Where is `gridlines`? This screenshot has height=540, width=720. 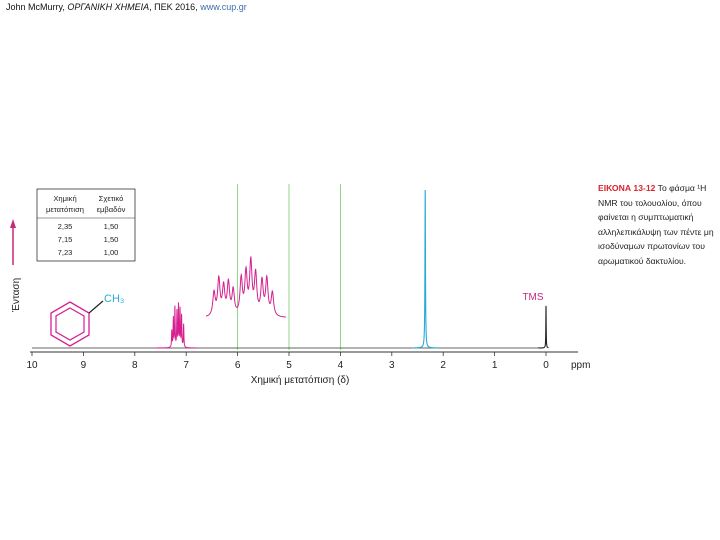 gridlines is located at coordinates (289, 267).